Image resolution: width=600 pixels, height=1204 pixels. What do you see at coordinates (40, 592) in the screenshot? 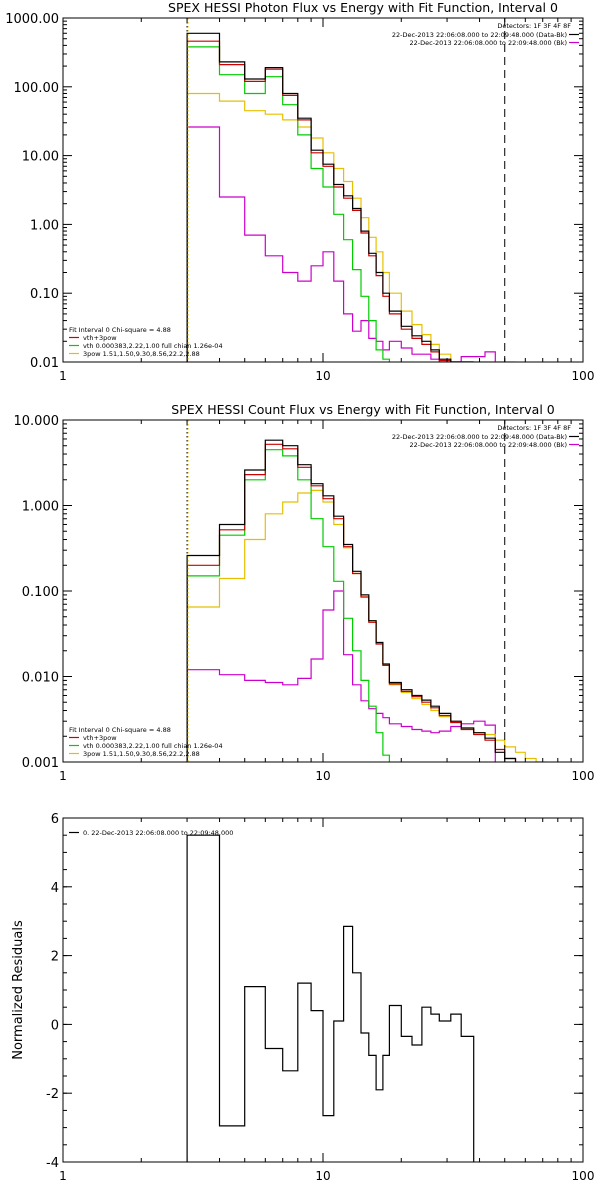
I see `count-ytick-label: 0.100` at bounding box center [40, 592].